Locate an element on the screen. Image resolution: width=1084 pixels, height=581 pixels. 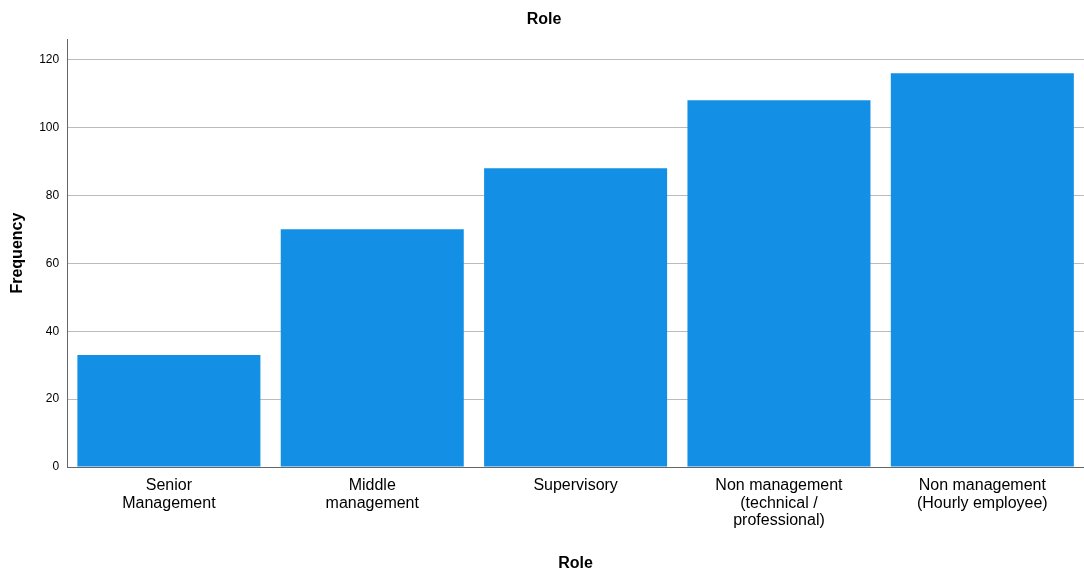
x-tick-label: Non management (technical / professional) is located at coordinates (779, 502).